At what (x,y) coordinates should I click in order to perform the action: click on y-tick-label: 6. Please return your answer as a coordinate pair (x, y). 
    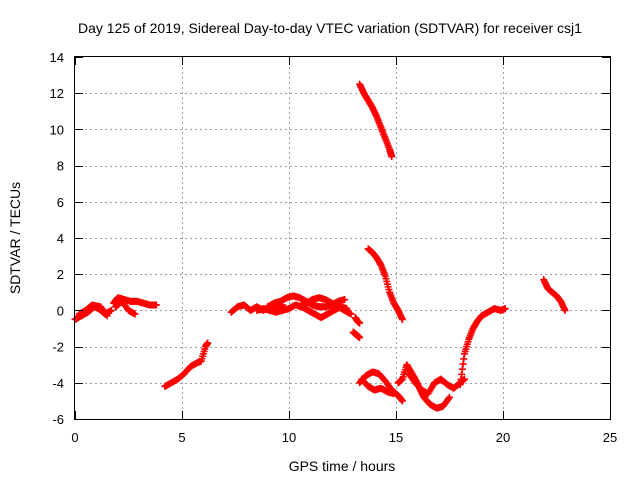
    Looking at the image, I should click on (60, 202).